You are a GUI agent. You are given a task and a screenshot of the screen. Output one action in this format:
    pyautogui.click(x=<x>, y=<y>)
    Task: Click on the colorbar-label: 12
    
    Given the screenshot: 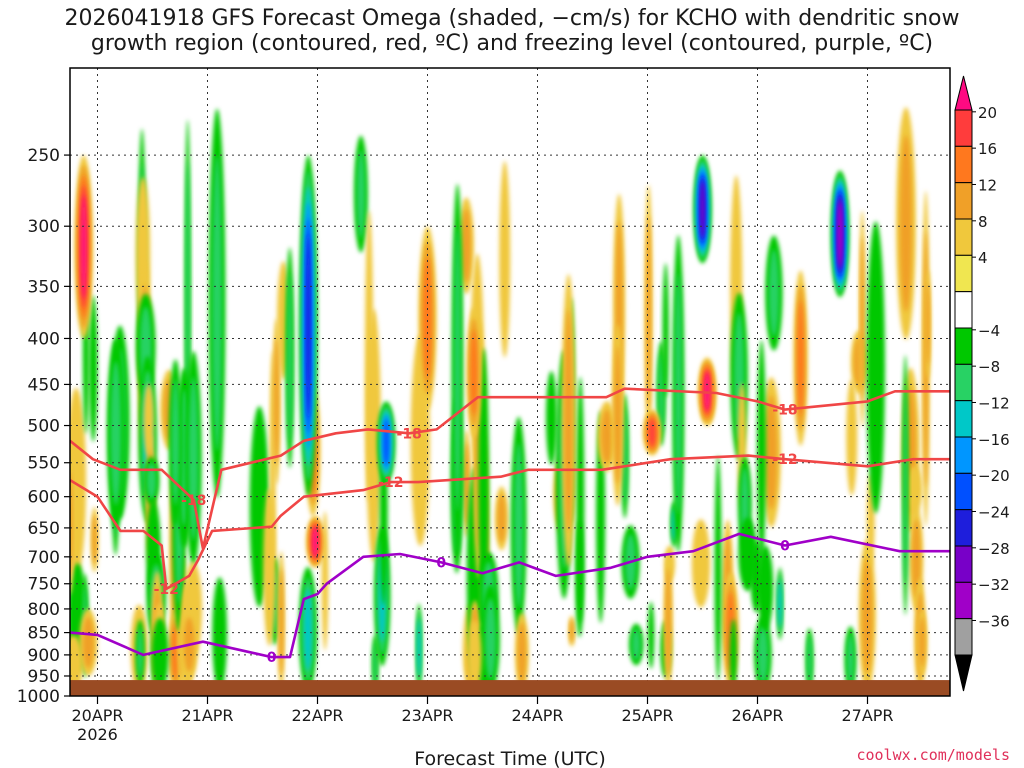 What is the action you would take?
    pyautogui.click(x=987, y=185)
    